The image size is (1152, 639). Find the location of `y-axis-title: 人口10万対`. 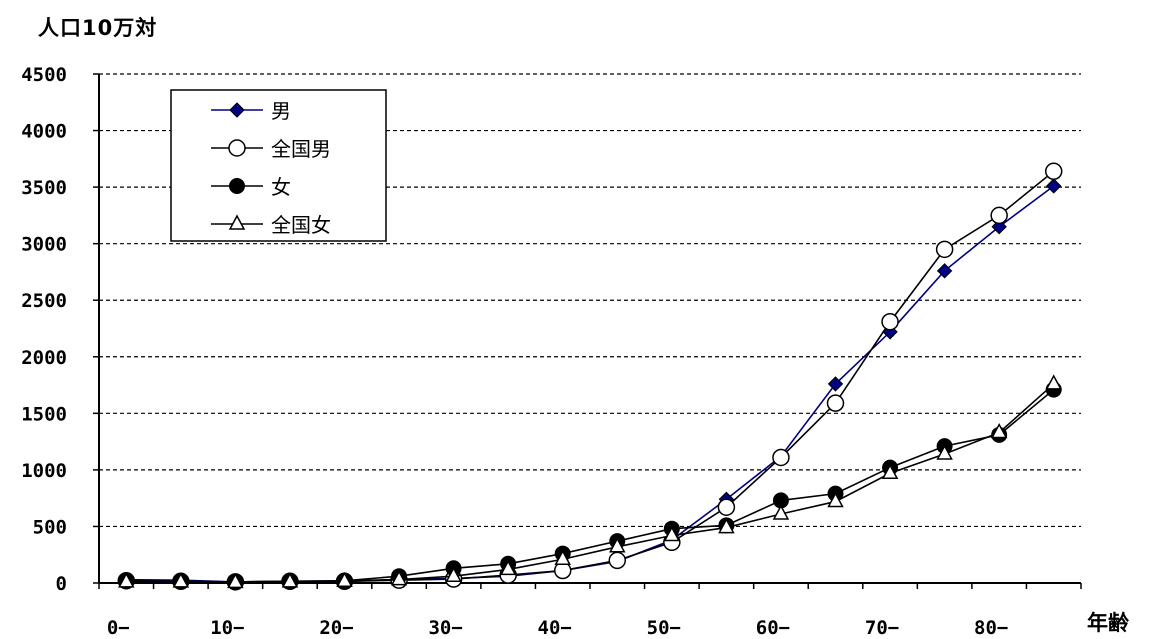

y-axis-title: 人口10万対 is located at coordinates (98, 28).